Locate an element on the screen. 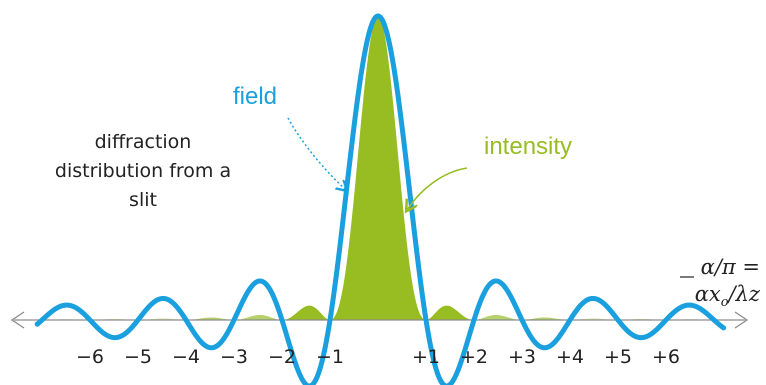 Image resolution: width=766 pixels, height=385 pixels. svg-text: α/π = is located at coordinates (730, 267).